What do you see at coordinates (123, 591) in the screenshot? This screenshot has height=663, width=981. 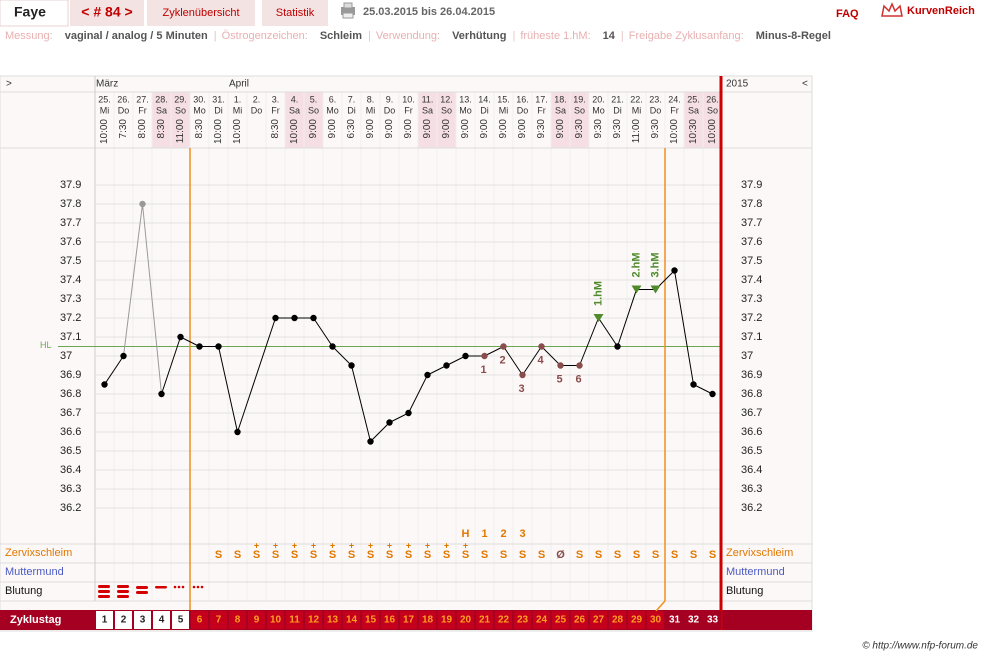 I see `bleed-bar` at bounding box center [123, 591].